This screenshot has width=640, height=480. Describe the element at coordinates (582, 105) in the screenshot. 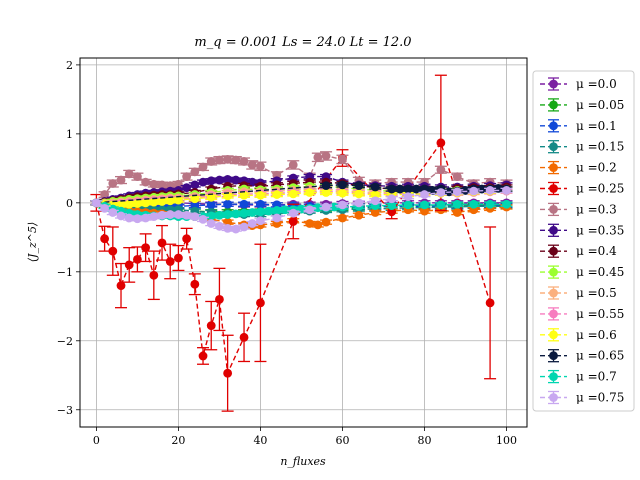

I see `legend-entry: μ =0.05` at that location.